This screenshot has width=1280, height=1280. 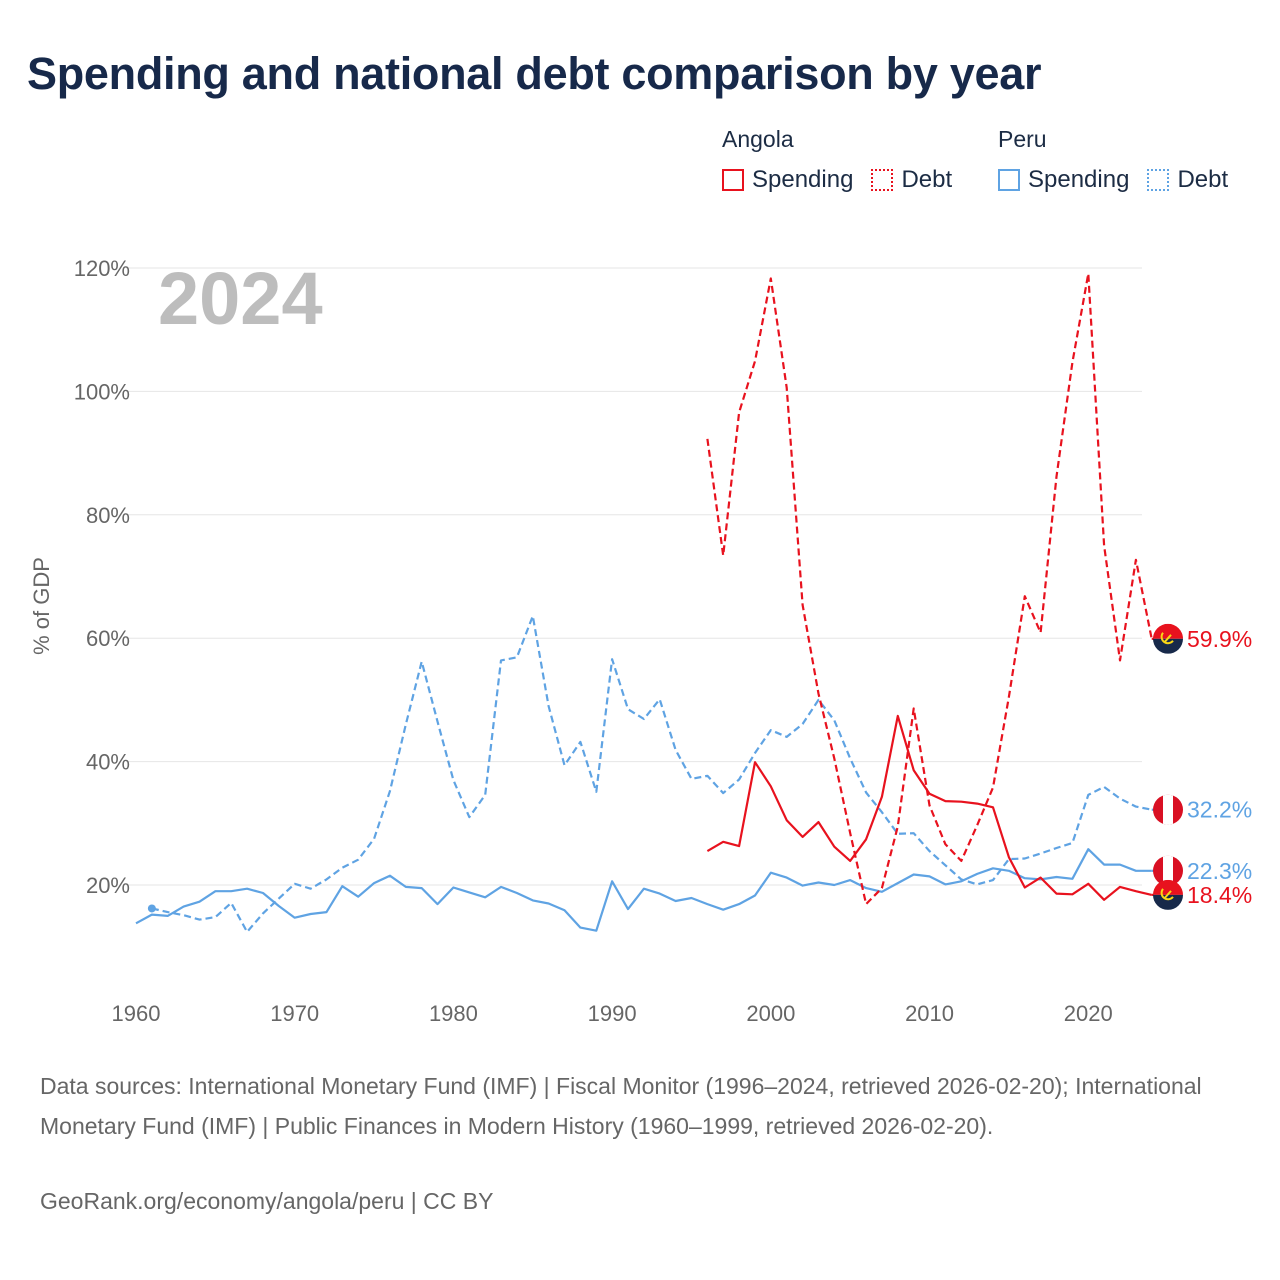 I want to click on legend-group-name: Peru, so click(x=1022, y=139).